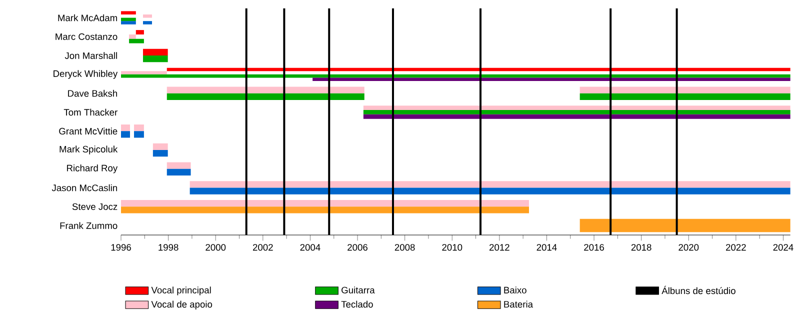  I want to click on x-tick-label: 2008, so click(404, 247).